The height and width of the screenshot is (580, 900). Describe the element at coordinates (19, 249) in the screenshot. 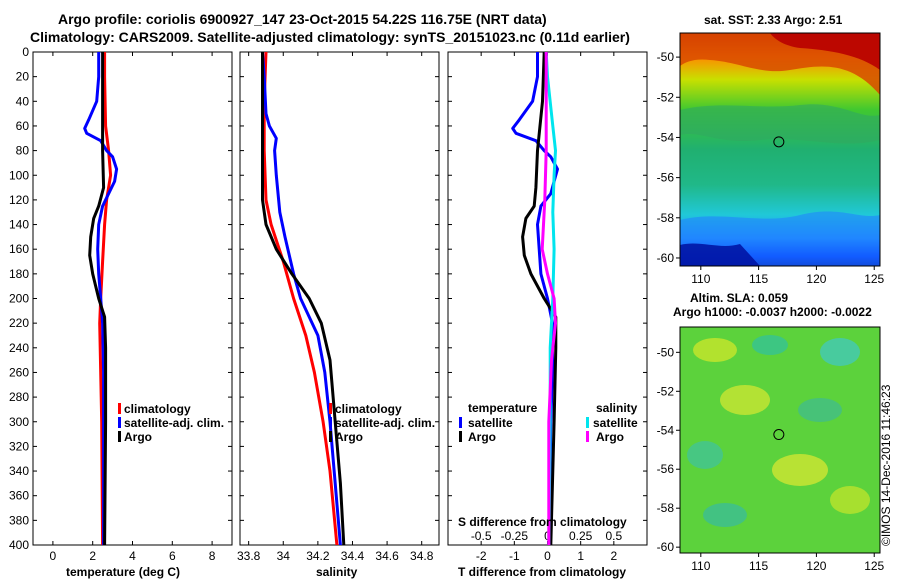

I see `y-tick-label: 160` at that location.